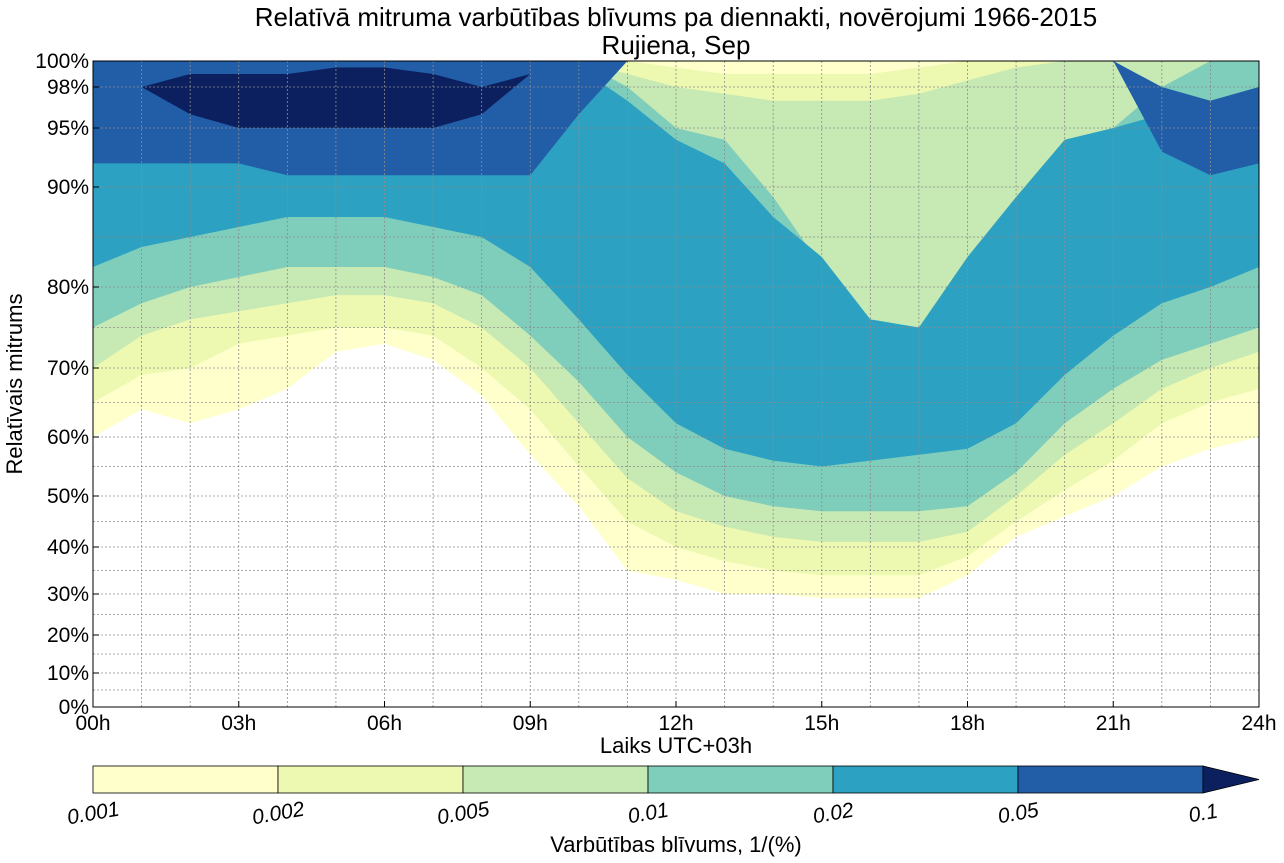  Describe the element at coordinates (1203, 814) in the screenshot. I see `colorbar-tick-label: 0.1` at that location.